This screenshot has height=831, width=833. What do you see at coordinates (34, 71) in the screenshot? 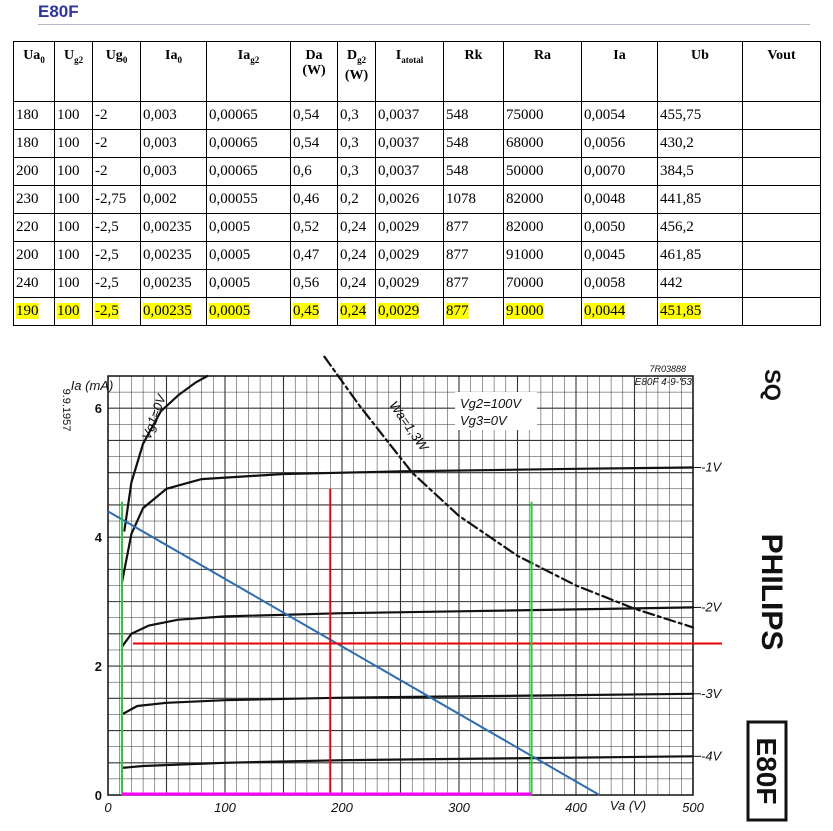
I see `column-header: Ua0` at bounding box center [34, 71].